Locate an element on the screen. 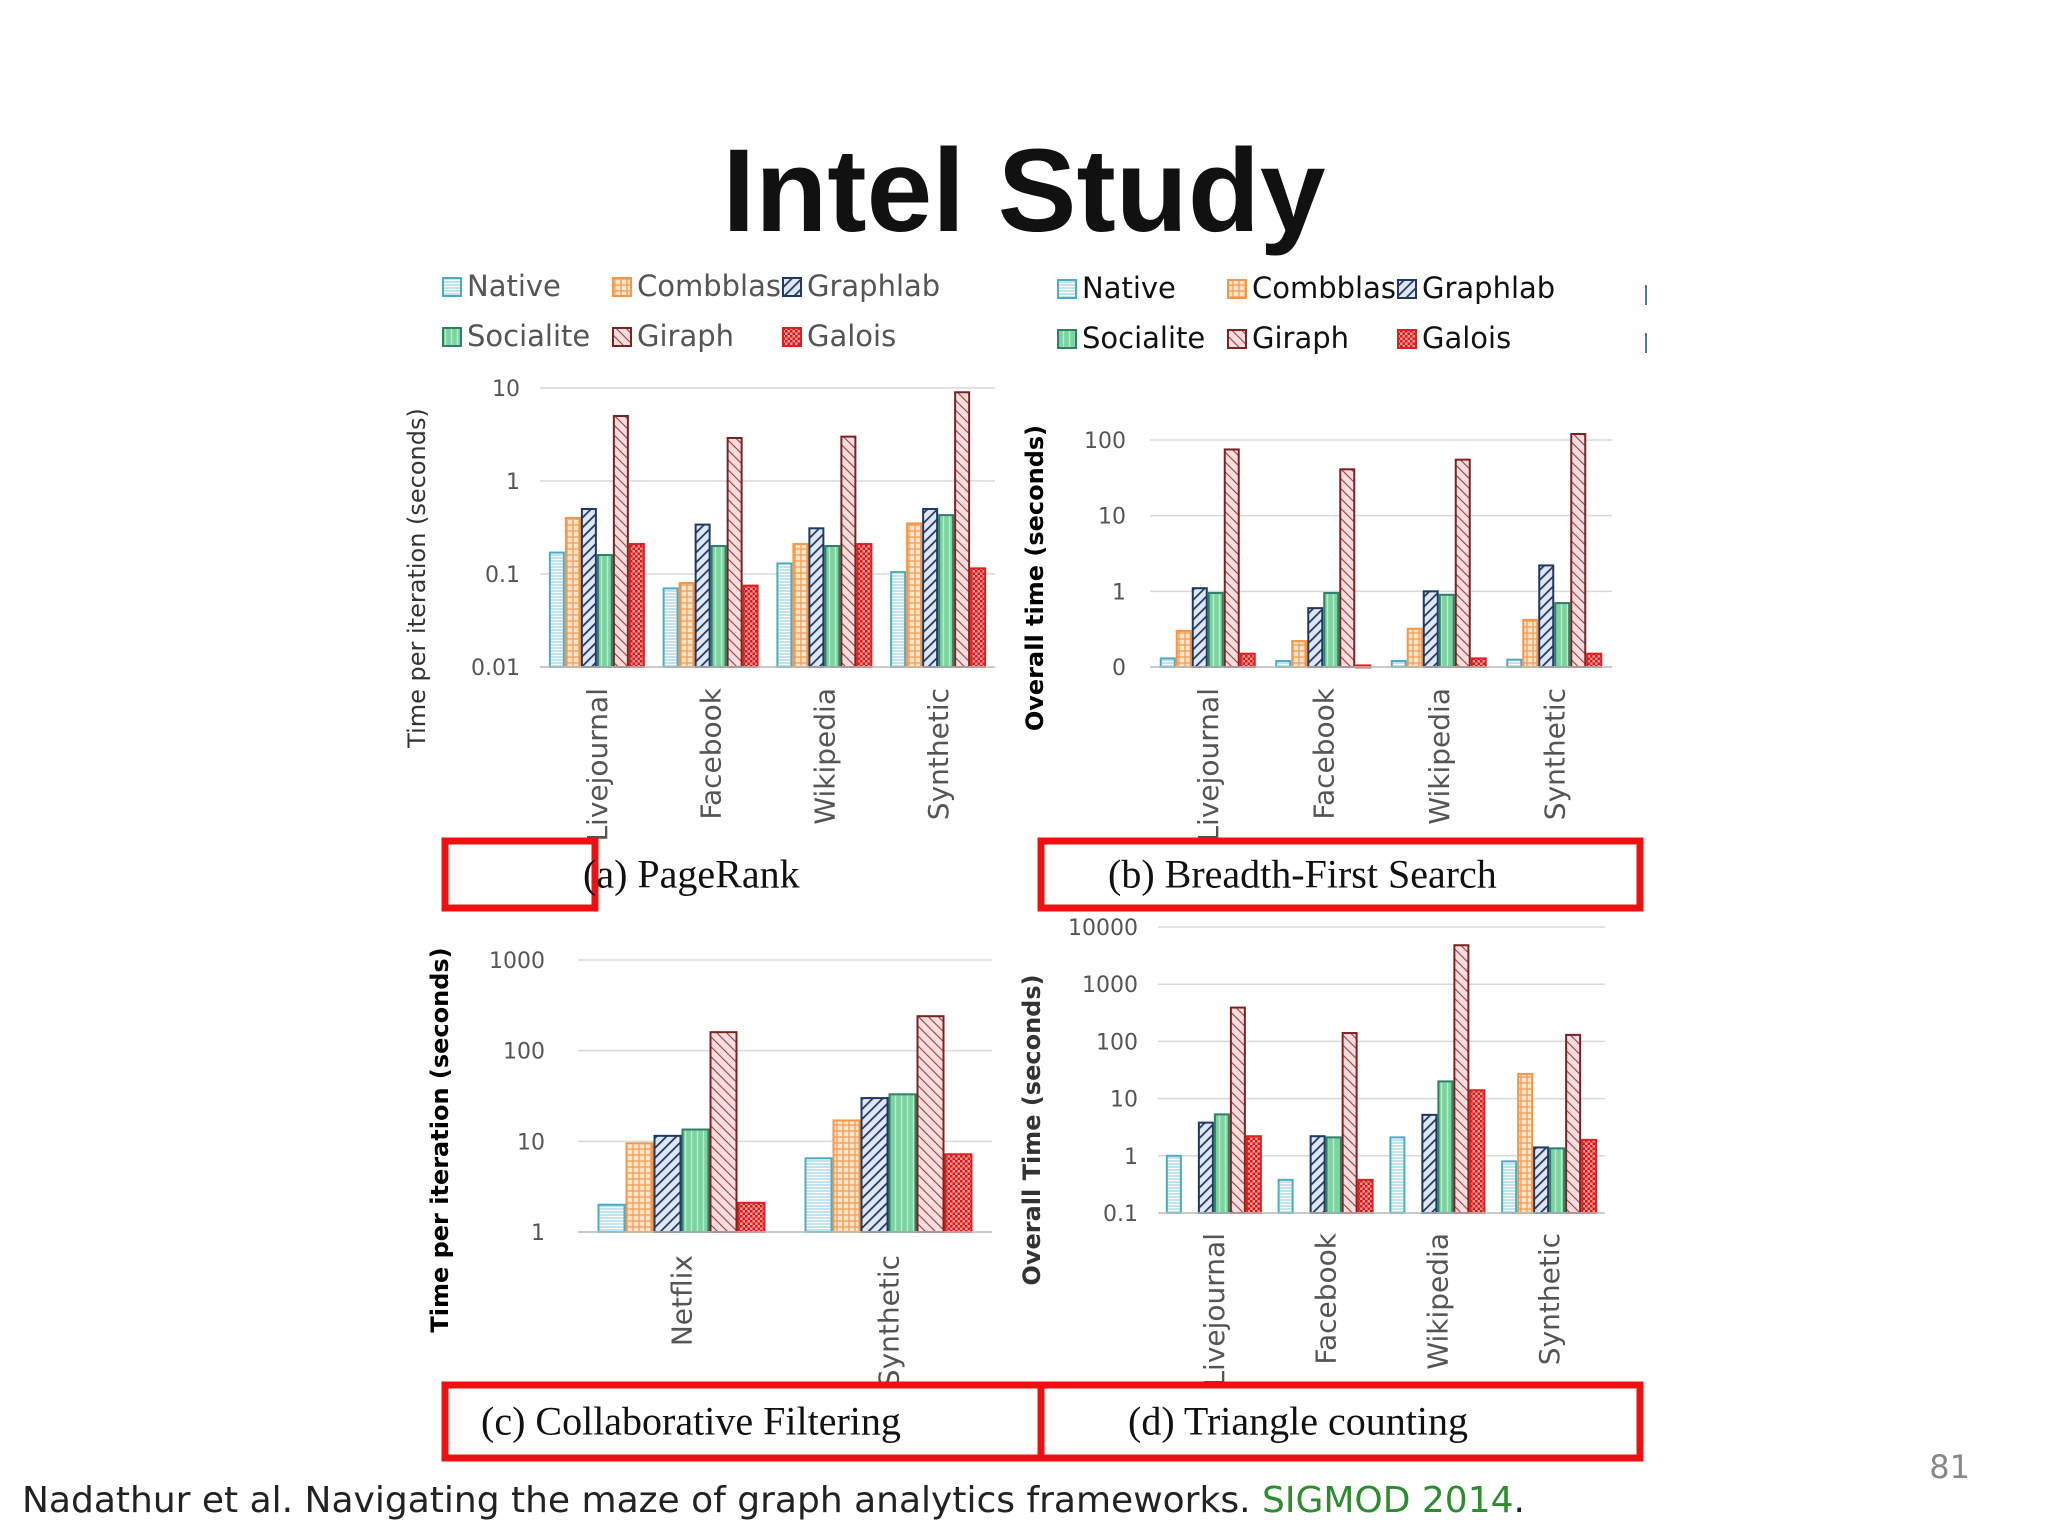 The image size is (2048, 1536). y-axis-label: Time per iteration (seconds) is located at coordinates (417, 578).